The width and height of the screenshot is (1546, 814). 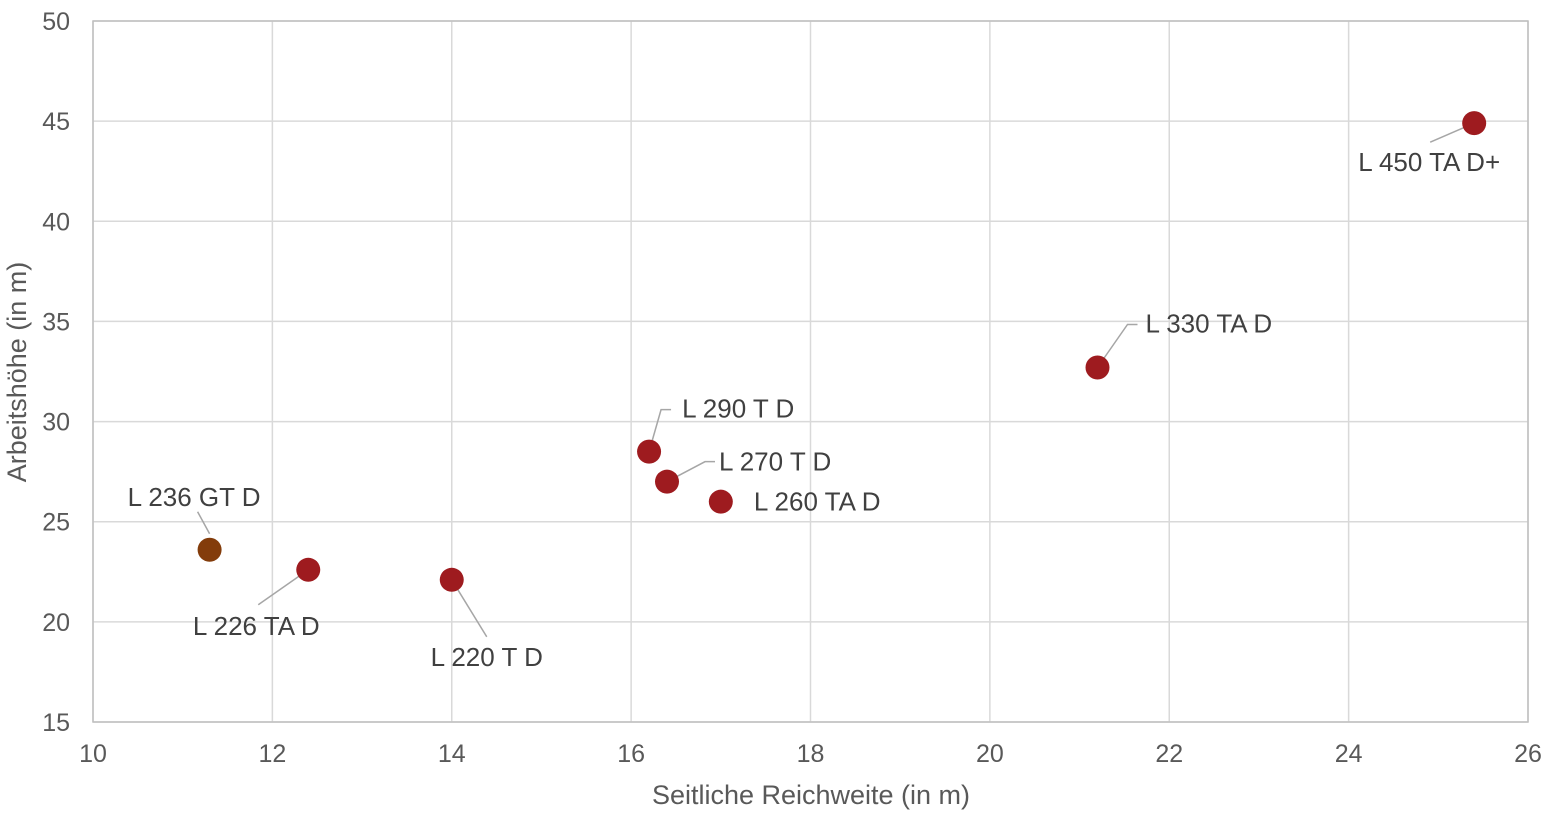 I want to click on x-tick-label: 26, so click(x=1528, y=754).